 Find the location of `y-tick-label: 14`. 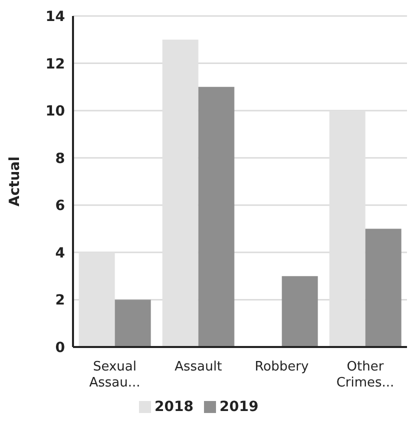

y-tick-label: 14 is located at coordinates (56, 16).